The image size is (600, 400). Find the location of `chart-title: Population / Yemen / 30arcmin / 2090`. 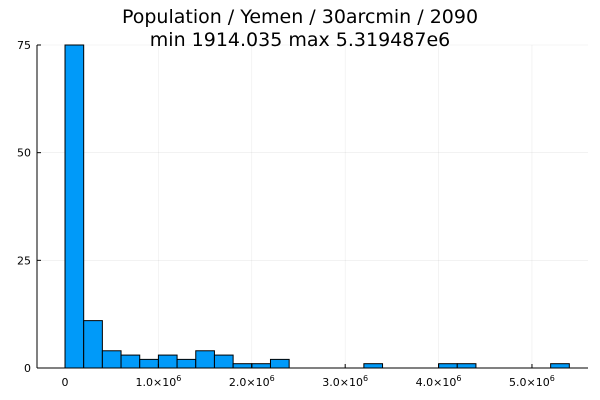

chart-title: Population / Yemen / 30arcmin / 2090 is located at coordinates (300, 17).